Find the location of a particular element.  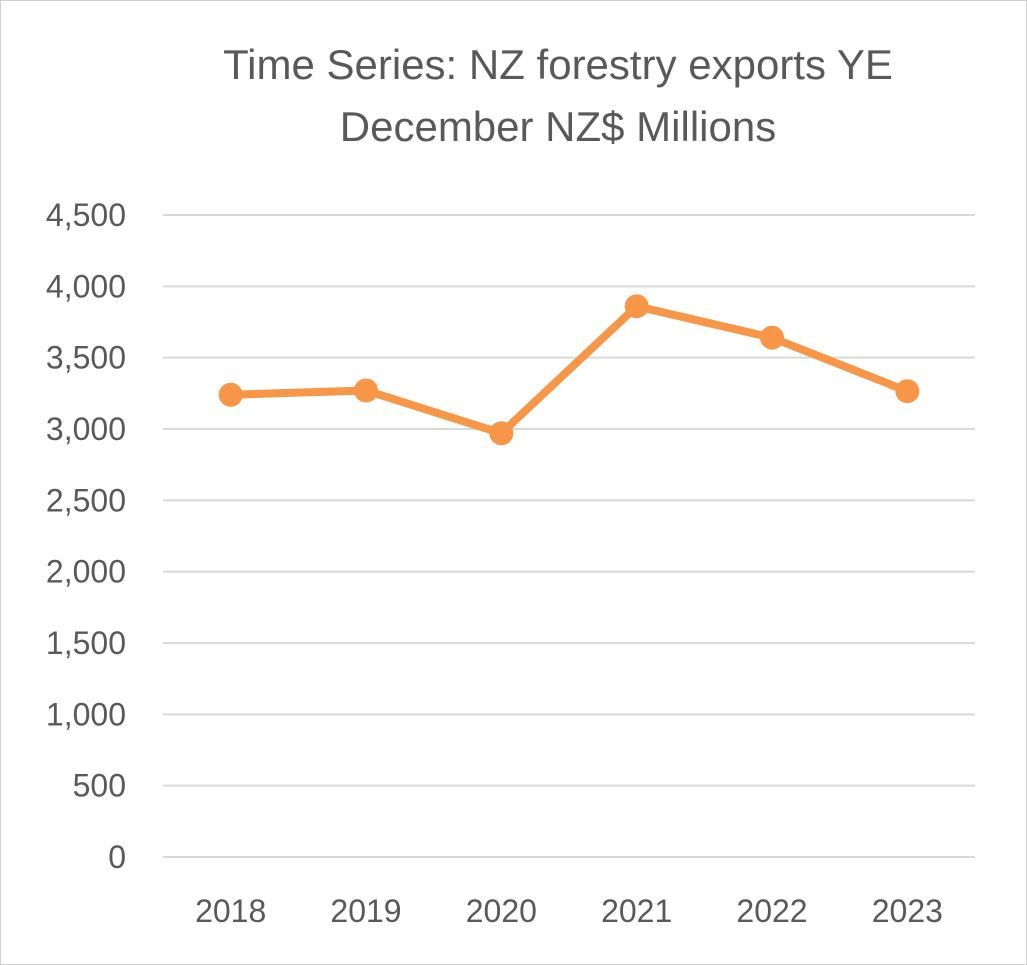

y-tick-label: 1,500 is located at coordinates (86, 643).